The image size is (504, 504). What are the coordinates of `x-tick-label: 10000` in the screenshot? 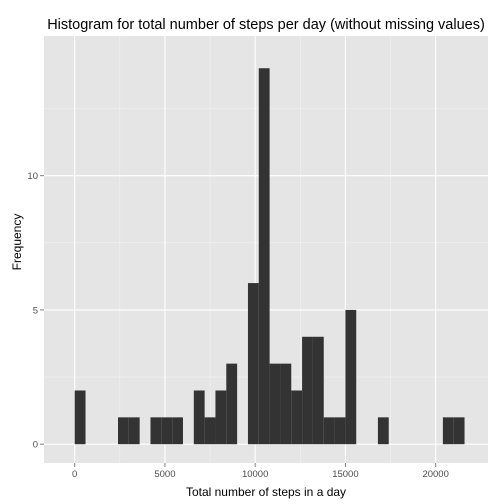 It's located at (255, 474).